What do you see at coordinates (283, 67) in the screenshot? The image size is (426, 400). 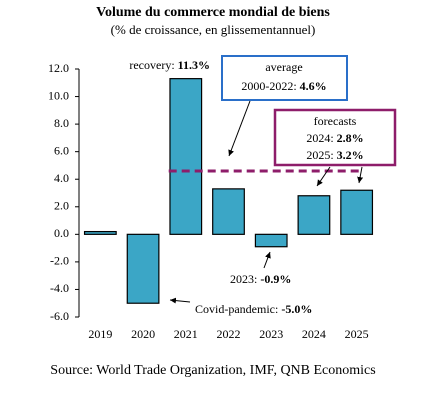 I see `average-text: average` at bounding box center [283, 67].